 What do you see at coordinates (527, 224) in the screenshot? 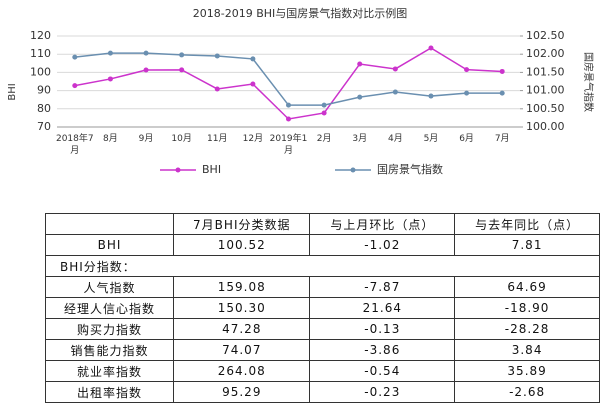
I see `header-cell: 与去年同比（点）` at bounding box center [527, 224].